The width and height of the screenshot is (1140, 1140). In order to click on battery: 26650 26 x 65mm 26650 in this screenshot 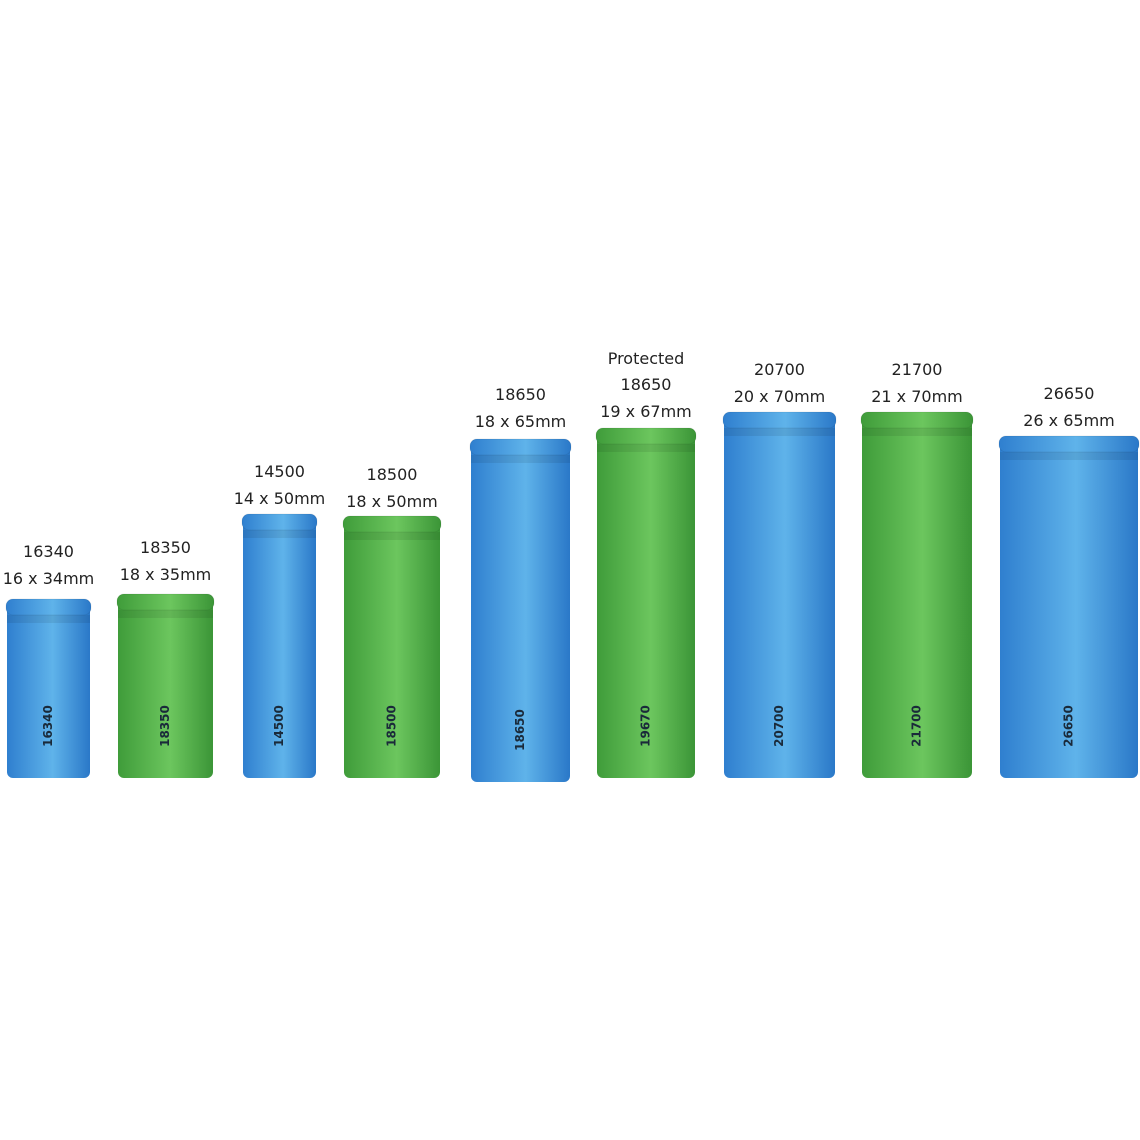, I will do `click(1069, 581)`.